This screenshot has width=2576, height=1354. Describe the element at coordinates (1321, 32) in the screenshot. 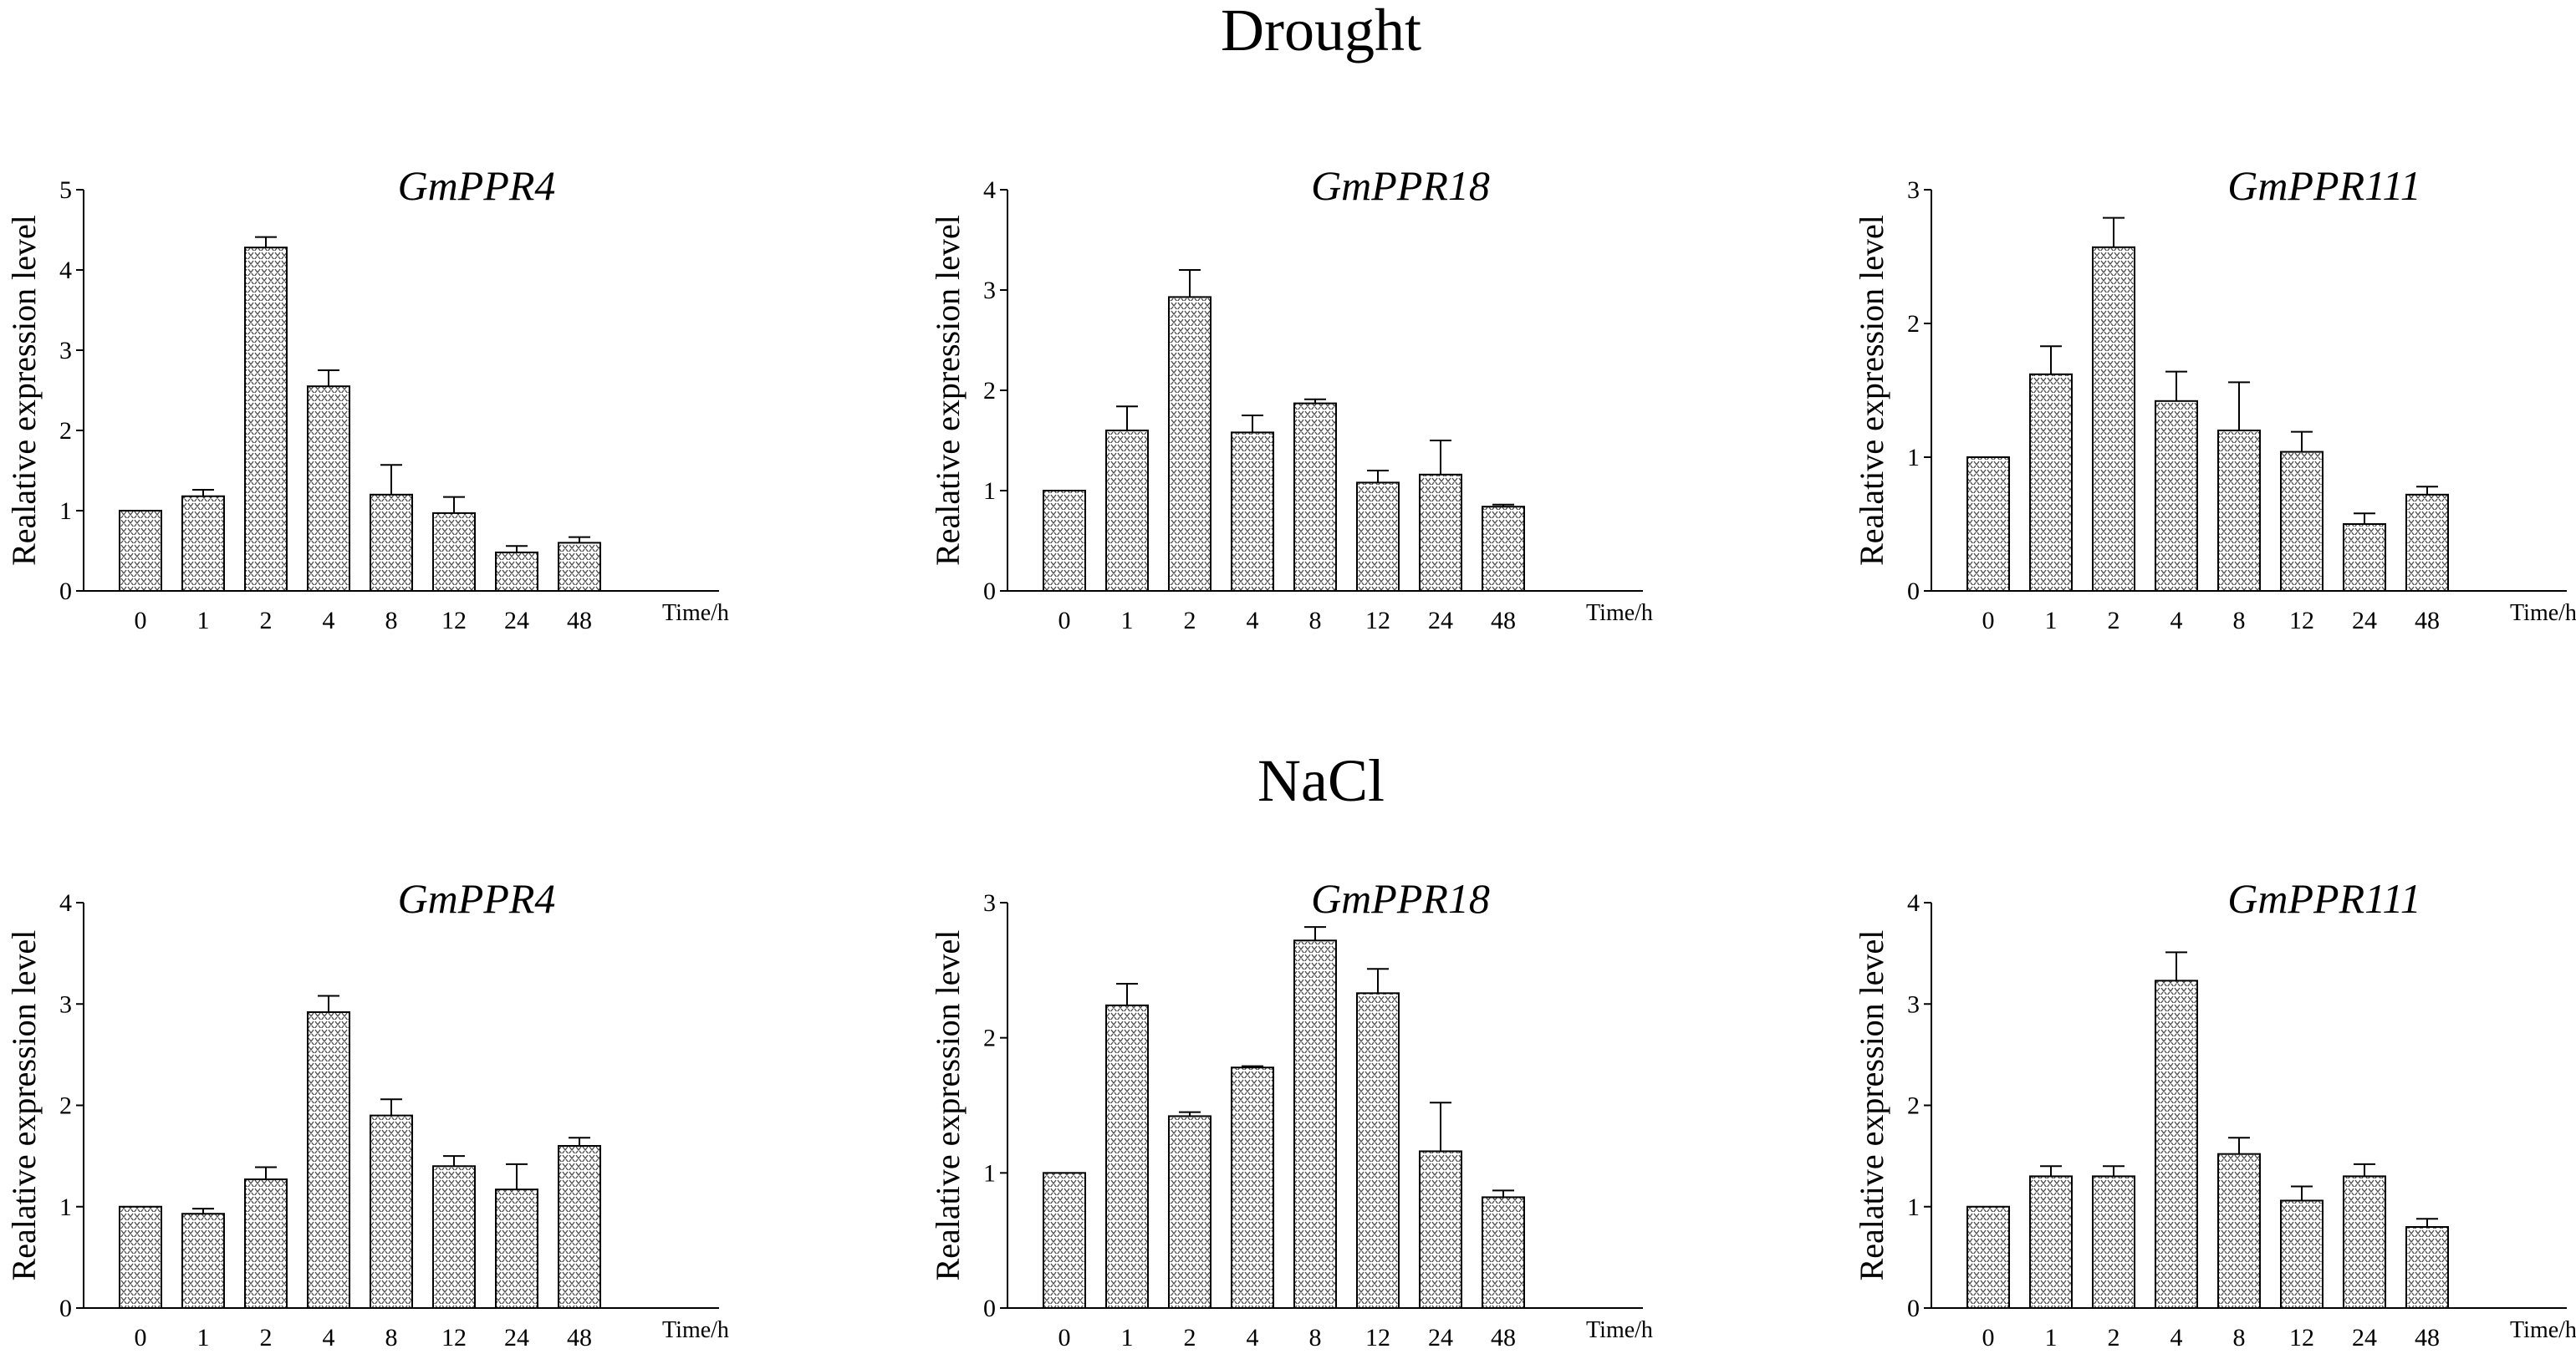

I see `section-title-drought: Drought` at that location.